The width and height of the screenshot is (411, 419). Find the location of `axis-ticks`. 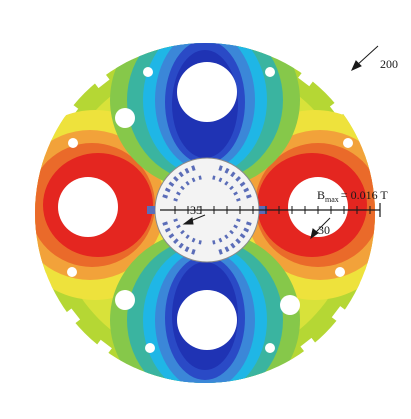

axis-ticks is located at coordinates (272, 210).